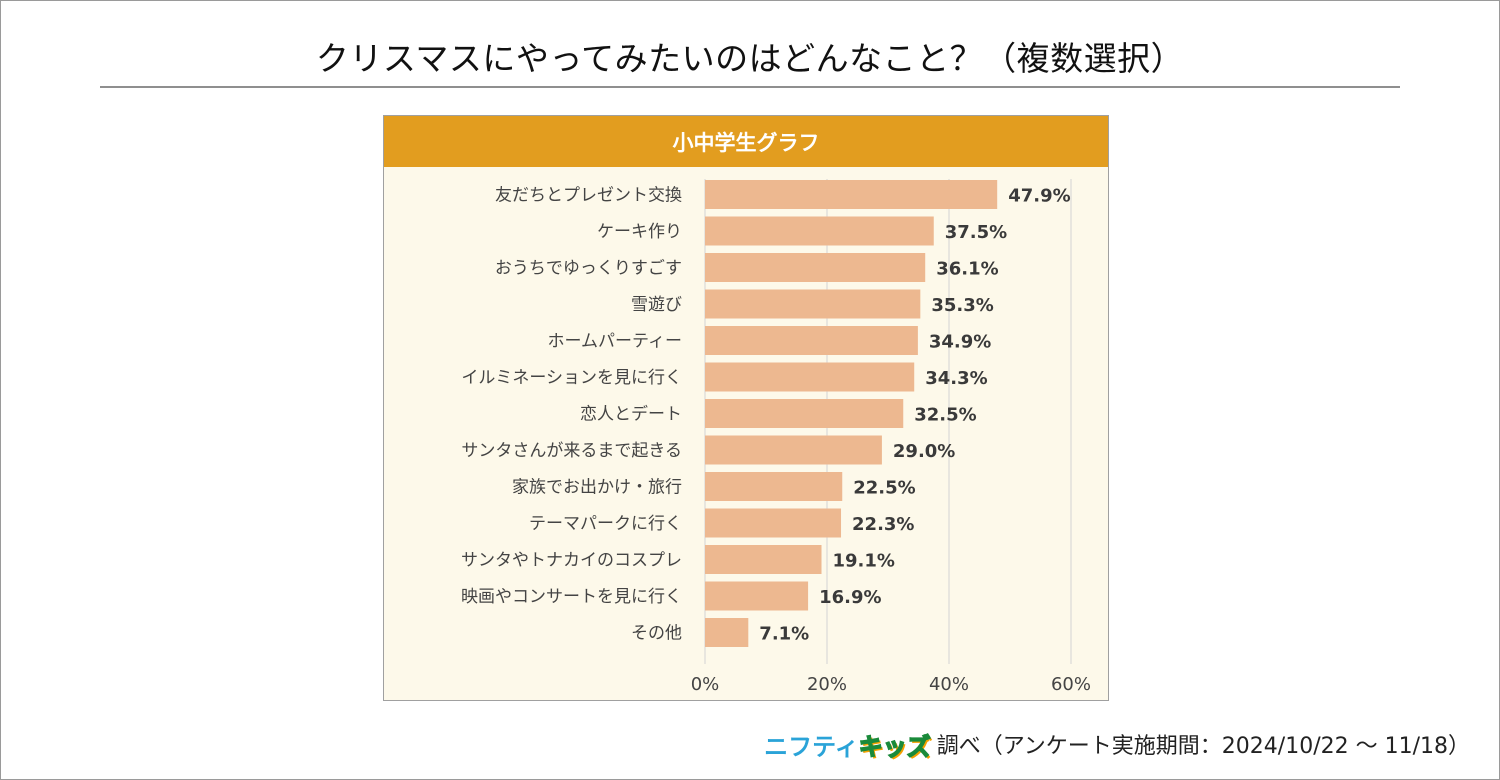  Describe the element at coordinates (705, 684) in the screenshot. I see `x-tick-label: 0%` at that location.